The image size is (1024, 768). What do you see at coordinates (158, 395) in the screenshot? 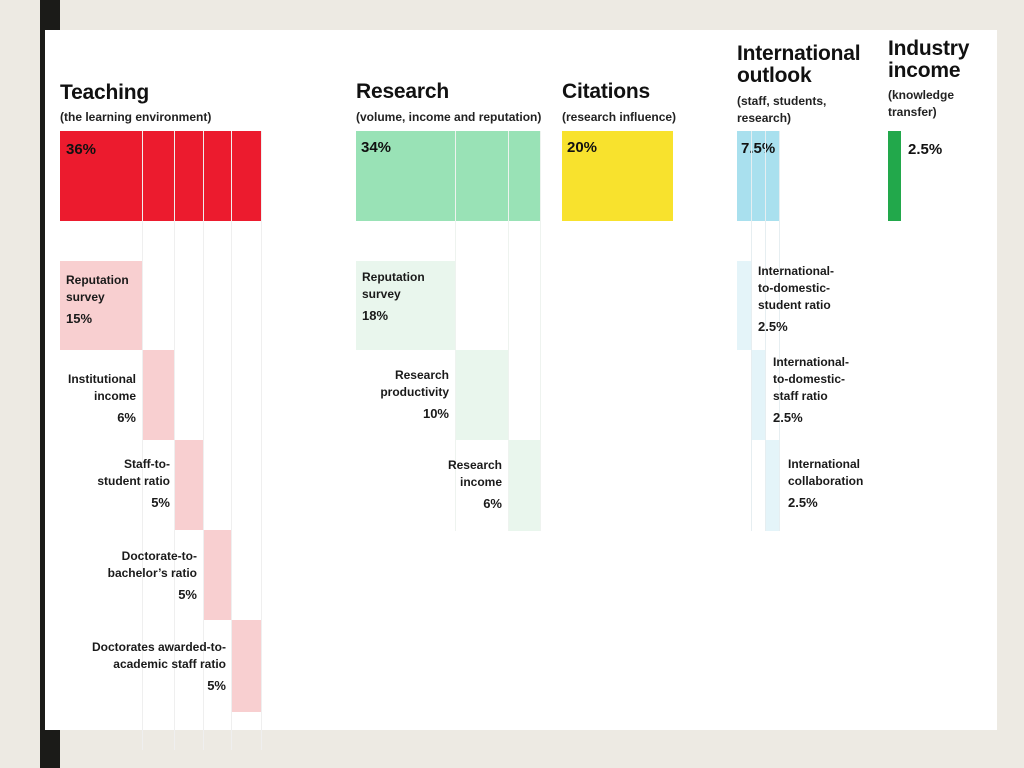
I see `teaching-income-box` at bounding box center [158, 395].